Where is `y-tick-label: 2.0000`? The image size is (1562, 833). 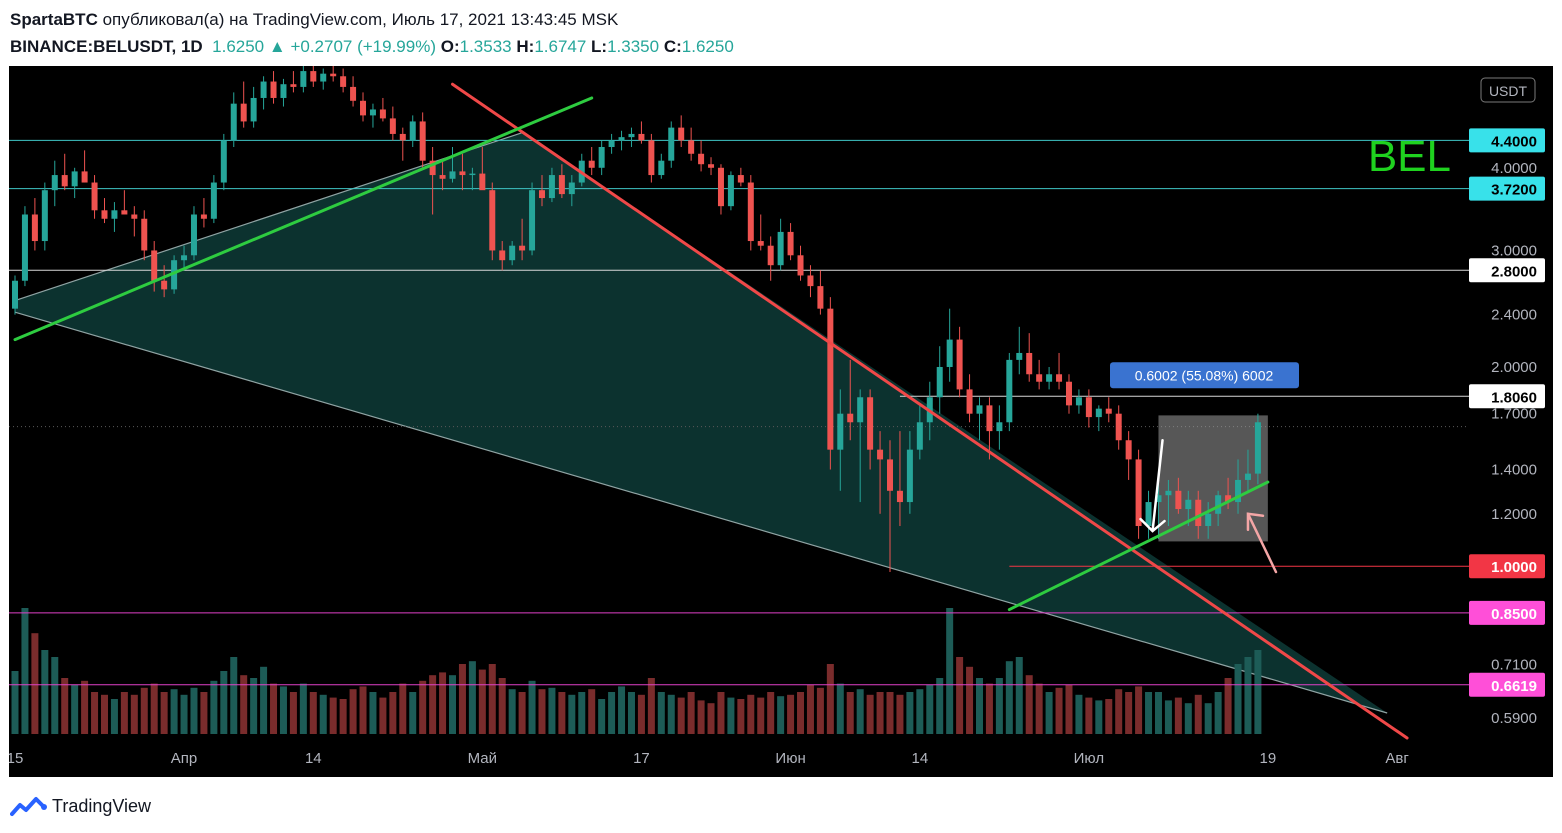
y-tick-label: 2.0000 is located at coordinates (1514, 367).